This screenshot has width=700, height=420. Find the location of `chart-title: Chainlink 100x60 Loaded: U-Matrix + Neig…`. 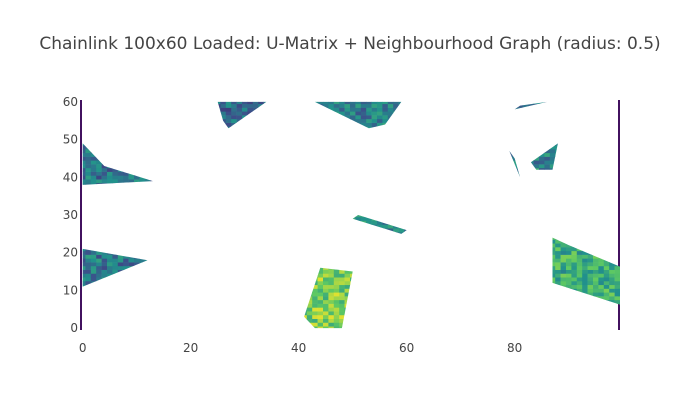

chart-title: Chainlink 100x60 Loaded: U-Matrix + Neig… is located at coordinates (350, 44).